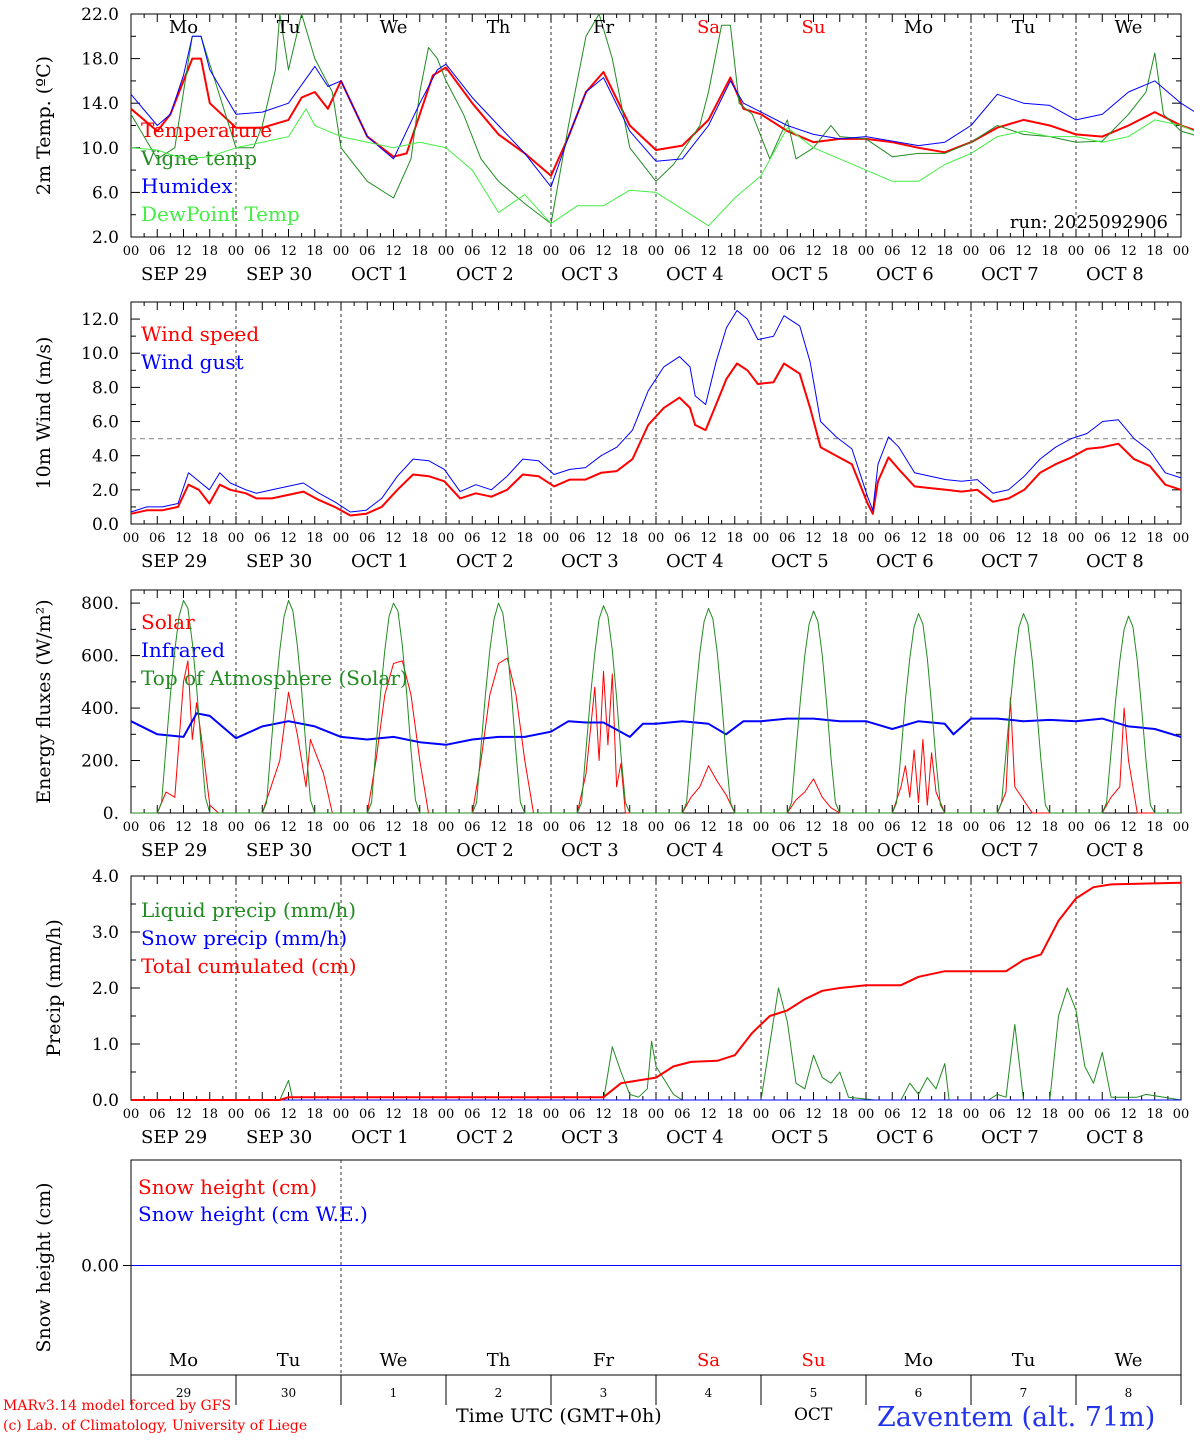 This screenshot has height=1440, width=1194. Describe the element at coordinates (695, 1137) in the screenshot. I see `date-label: OCT 4` at that location.